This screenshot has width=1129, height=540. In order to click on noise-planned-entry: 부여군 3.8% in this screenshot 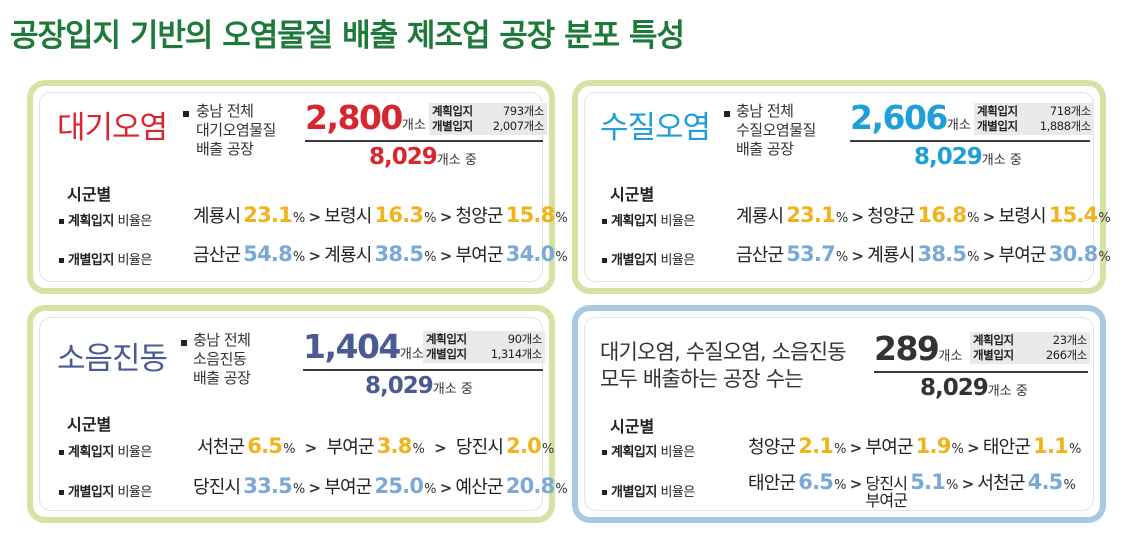, I will do `click(375, 446)`.